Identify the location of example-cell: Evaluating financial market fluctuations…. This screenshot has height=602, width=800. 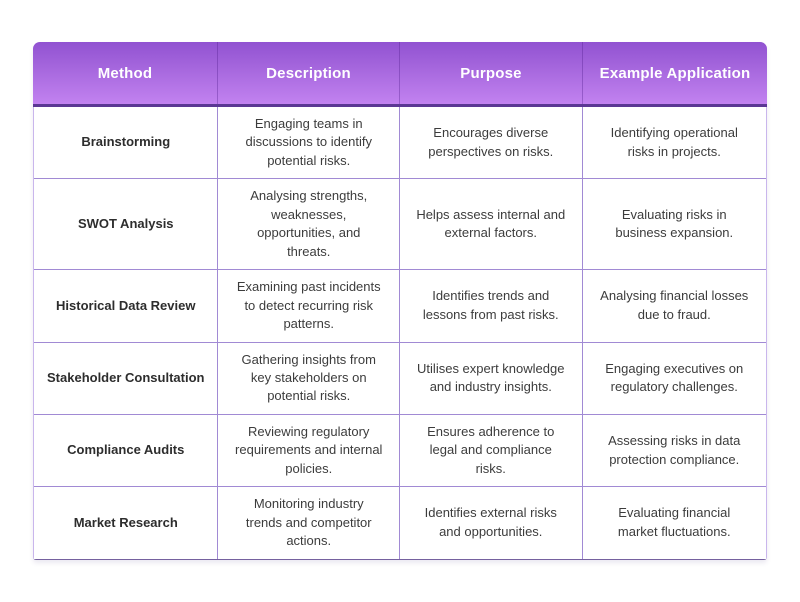
(674, 523).